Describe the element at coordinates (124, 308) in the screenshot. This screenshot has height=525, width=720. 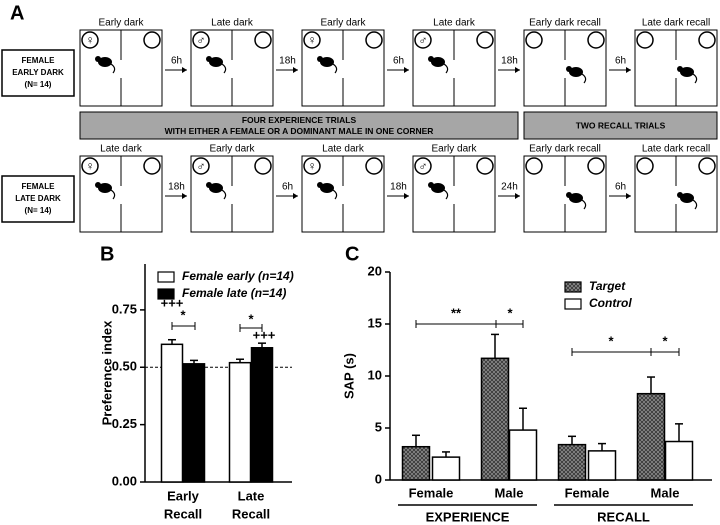
I see `y-tick-label: 0.75` at that location.